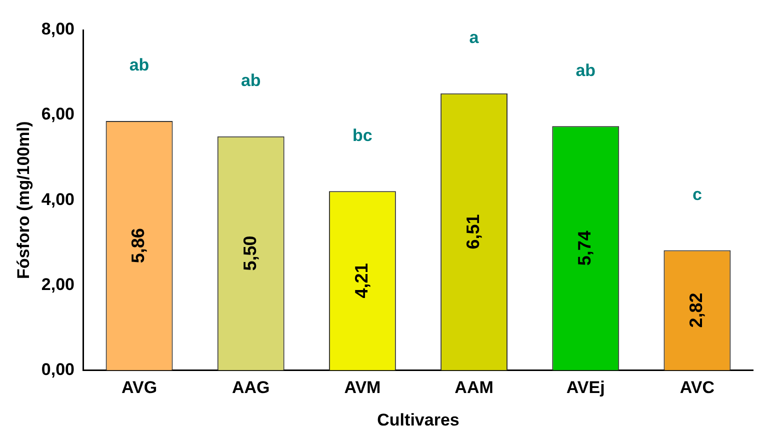 The height and width of the screenshot is (435, 773). I want to click on y-tick-label: 4,00, so click(57, 199).